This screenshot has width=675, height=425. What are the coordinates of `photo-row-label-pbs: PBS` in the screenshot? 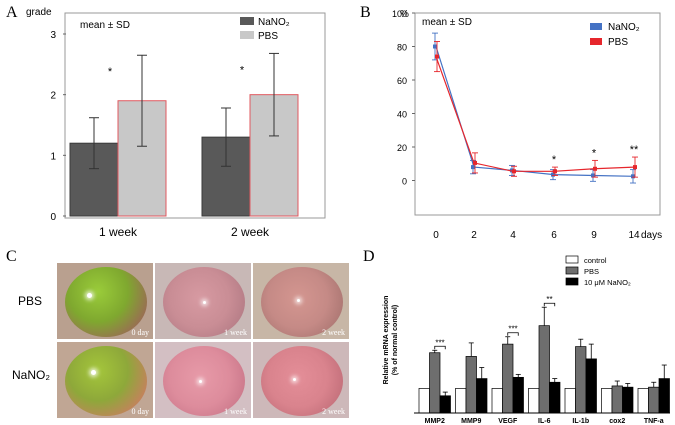 It's located at (30, 301).